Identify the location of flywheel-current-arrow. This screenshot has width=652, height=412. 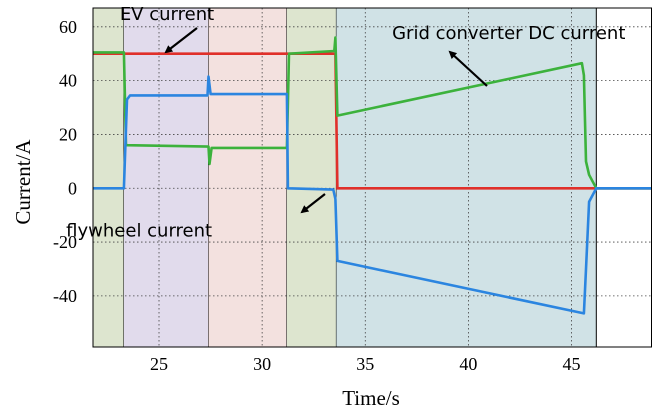
(313, 203).